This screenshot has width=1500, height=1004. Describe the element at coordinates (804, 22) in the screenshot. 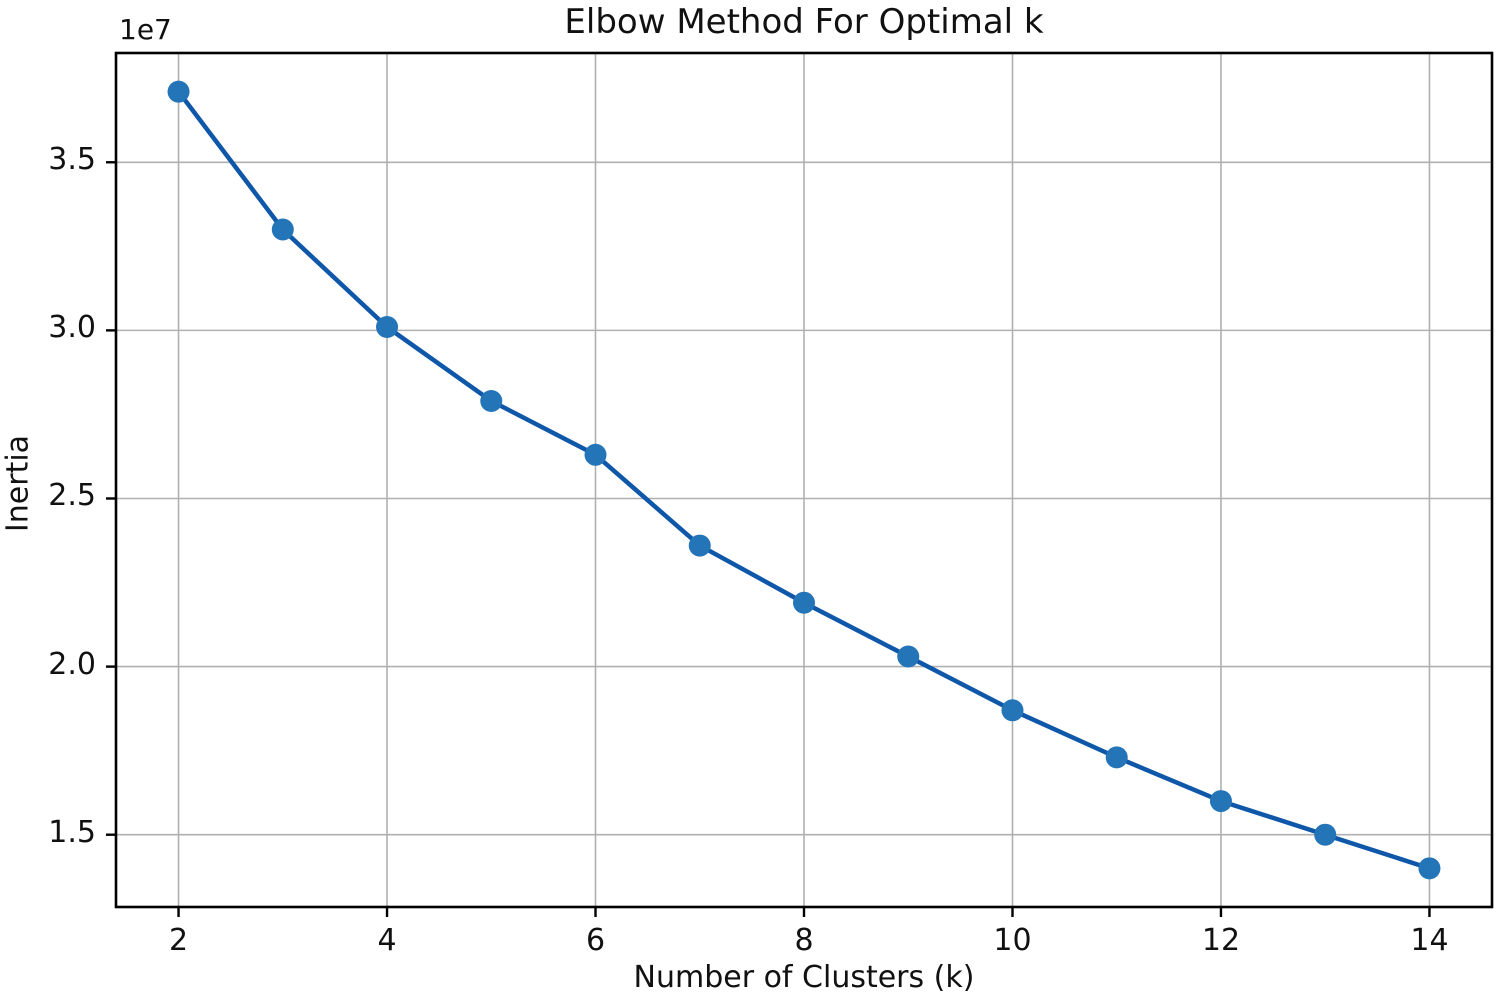

I see `chart-title: Elbow Method For Optimal k` at that location.